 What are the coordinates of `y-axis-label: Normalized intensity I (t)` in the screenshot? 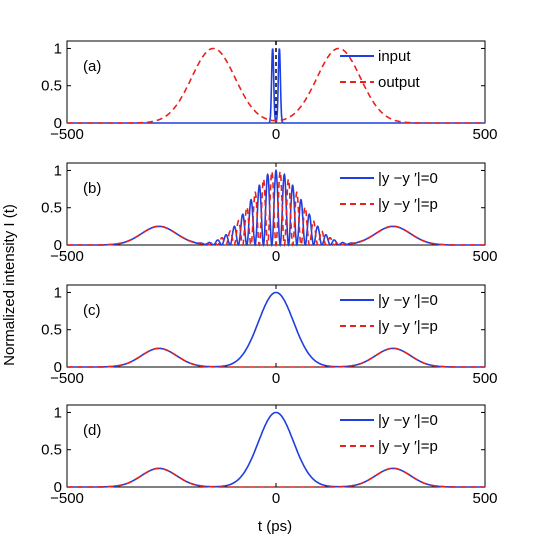 It's located at (9, 285).